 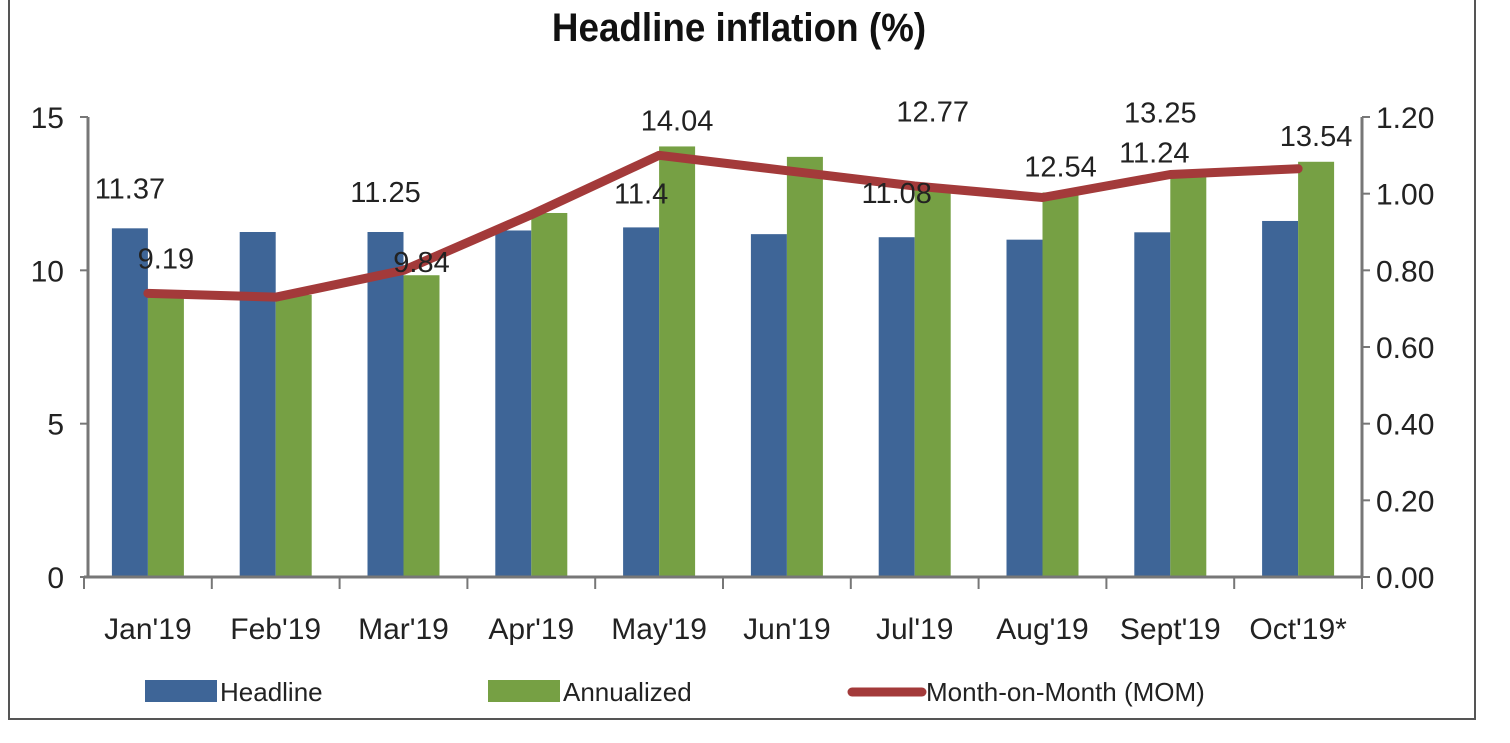 I want to click on x-tick-label: Mar'19, so click(x=403, y=629).